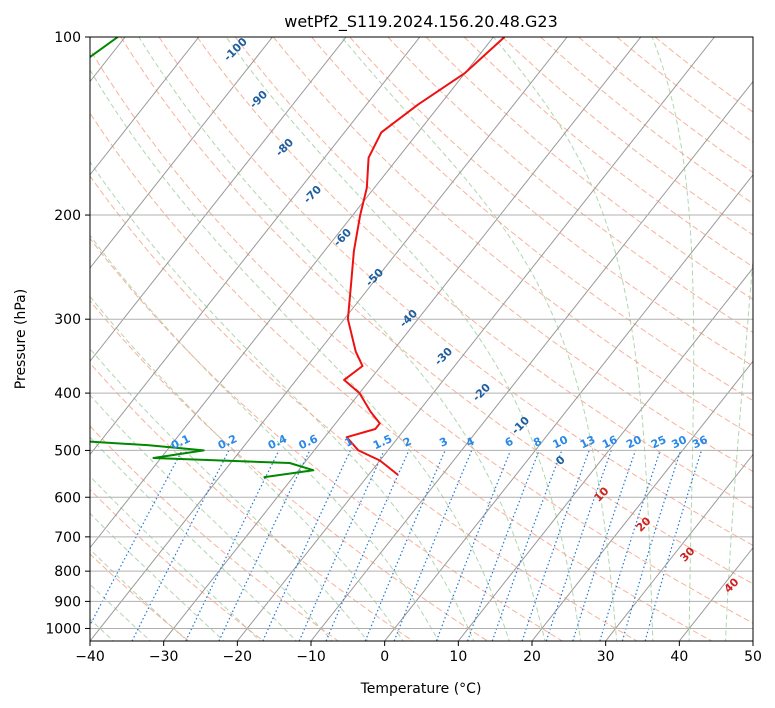 Image resolution: width=775 pixels, height=708 pixels. Describe the element at coordinates (238, 657) in the screenshot. I see `x-tick-label: −20` at that location.